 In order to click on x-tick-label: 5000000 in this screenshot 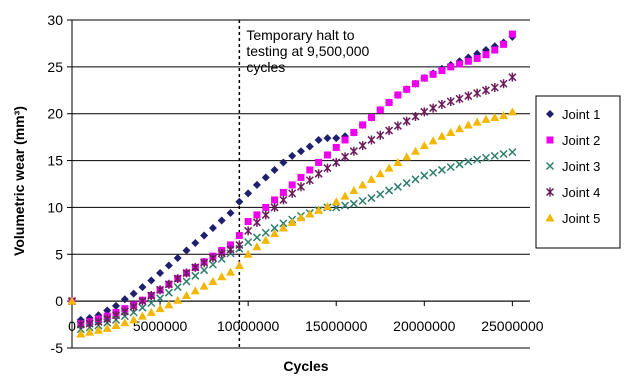, I will do `click(160, 326)`.